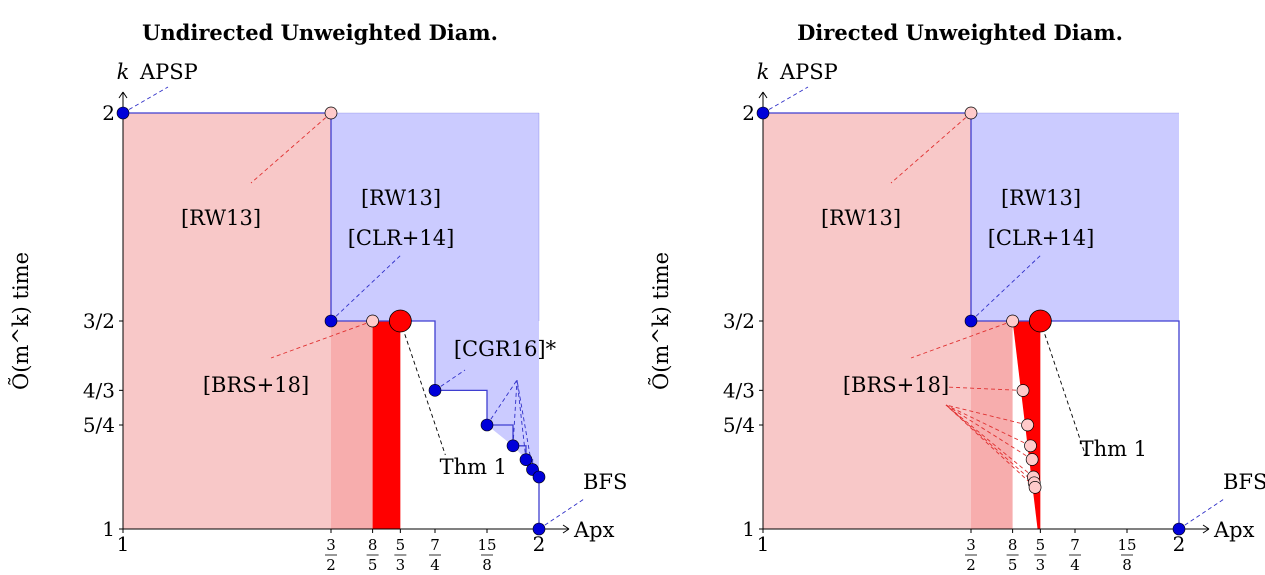 The width and height of the screenshot is (1265, 575). What do you see at coordinates (808, 72) in the screenshot?
I see `apsp-label: APSP` at bounding box center [808, 72].